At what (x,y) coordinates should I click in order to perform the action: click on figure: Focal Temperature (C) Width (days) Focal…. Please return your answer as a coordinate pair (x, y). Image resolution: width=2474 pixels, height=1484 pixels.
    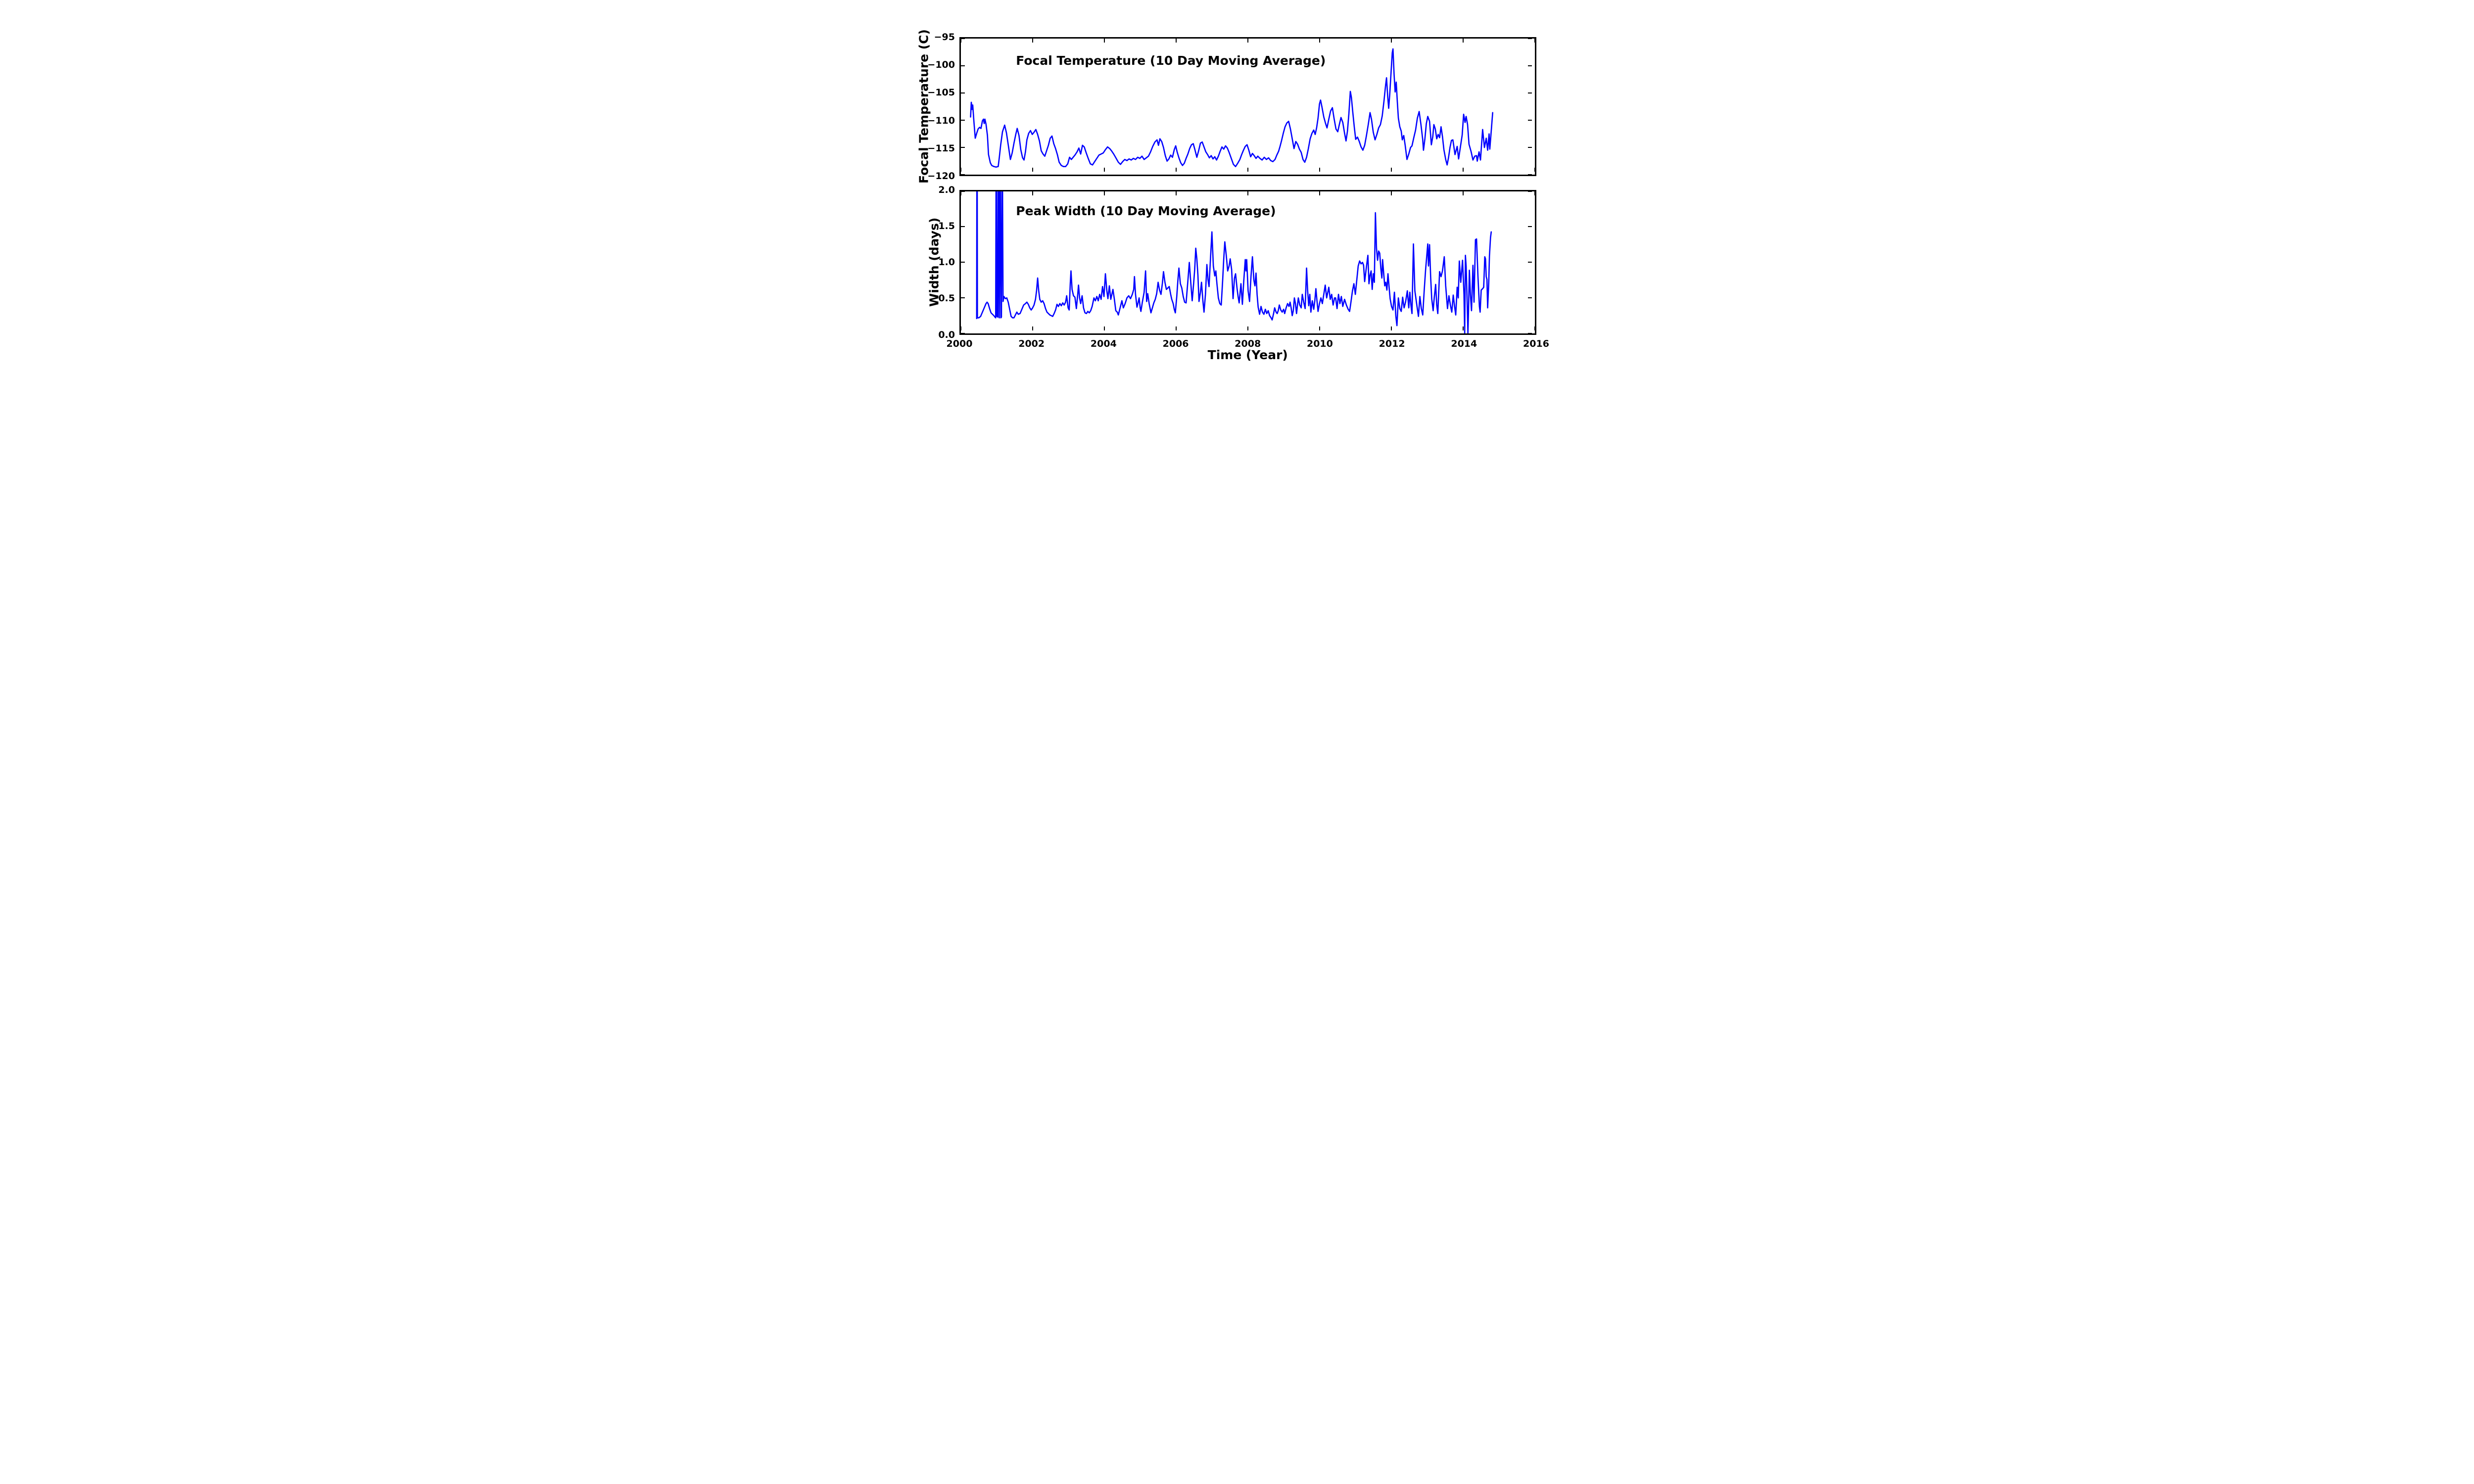
    Looking at the image, I should click on (1237, 185).